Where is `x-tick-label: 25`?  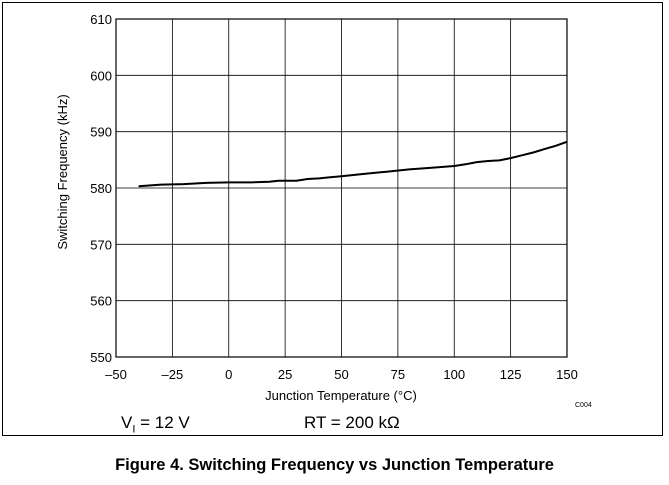
x-tick-label: 25 is located at coordinates (285, 374).